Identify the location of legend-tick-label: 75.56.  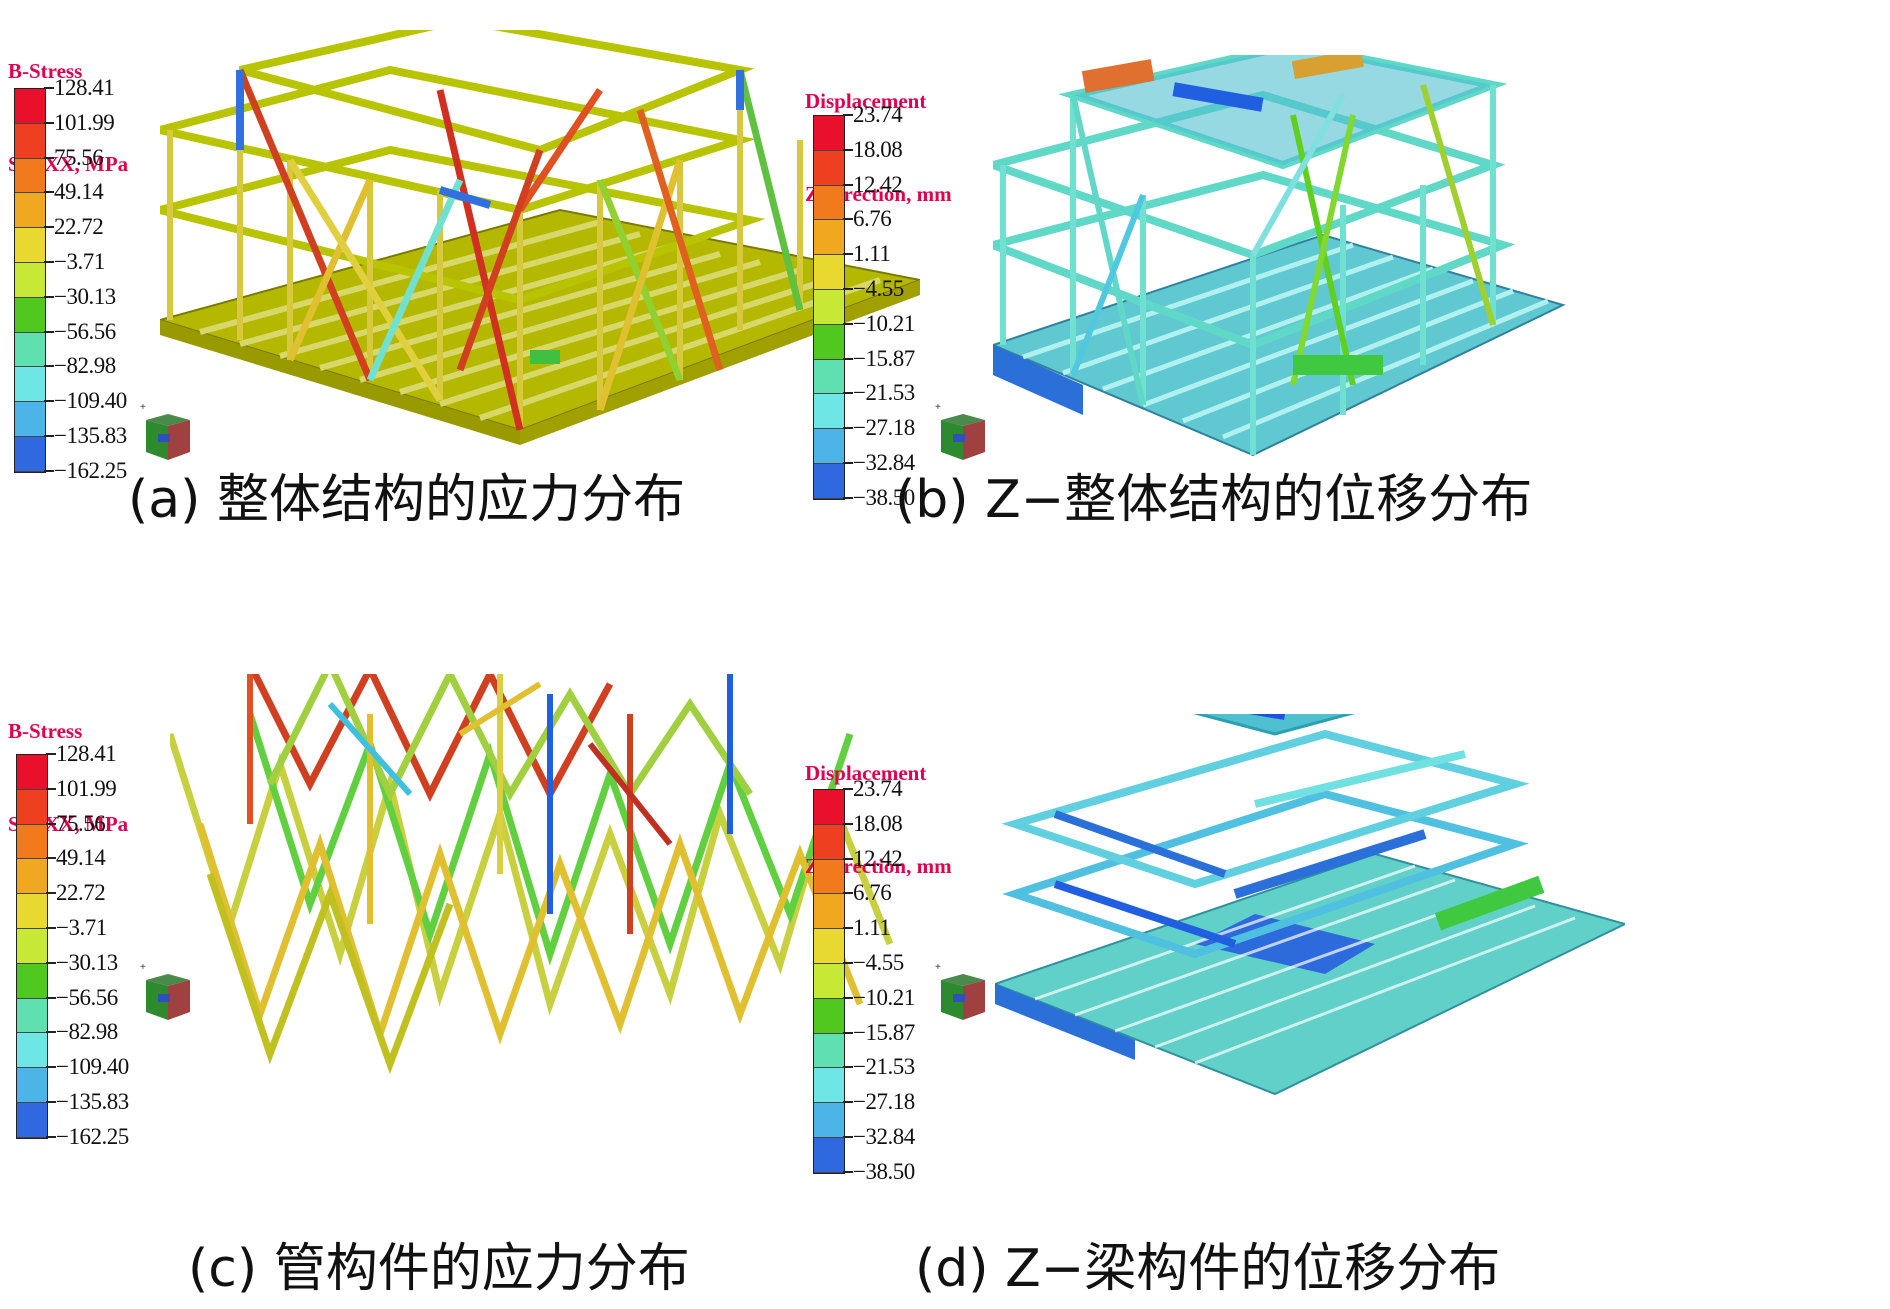
(81, 823).